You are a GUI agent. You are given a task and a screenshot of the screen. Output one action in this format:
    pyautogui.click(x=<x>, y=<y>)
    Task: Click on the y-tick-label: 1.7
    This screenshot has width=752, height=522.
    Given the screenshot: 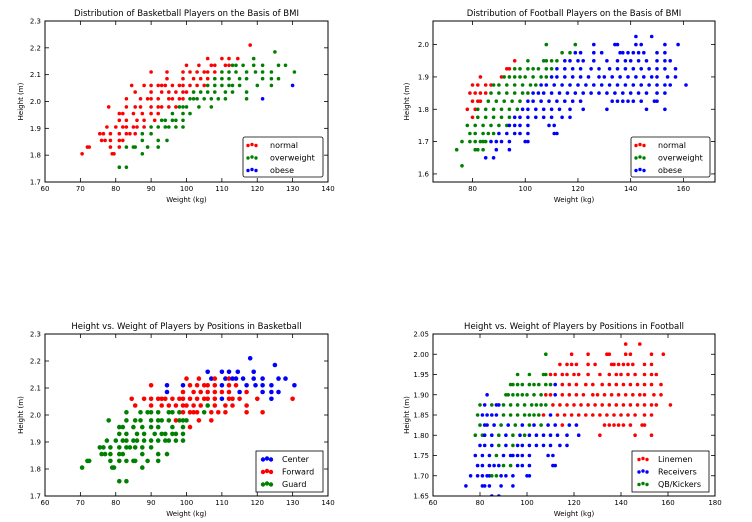 What is the action you would take?
    pyautogui.click(x=423, y=142)
    